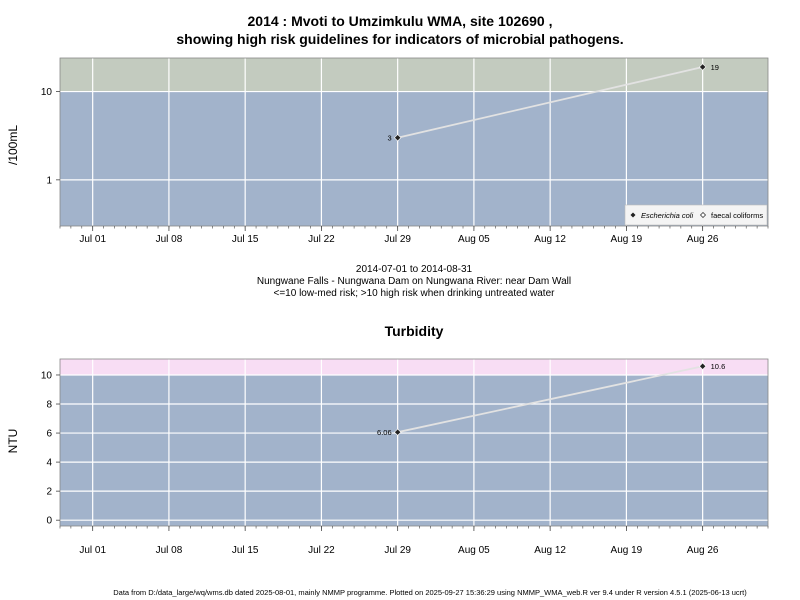 This screenshot has height=600, width=800. I want to click on turbidity-x-tick-label: Jul 22, so click(321, 550).